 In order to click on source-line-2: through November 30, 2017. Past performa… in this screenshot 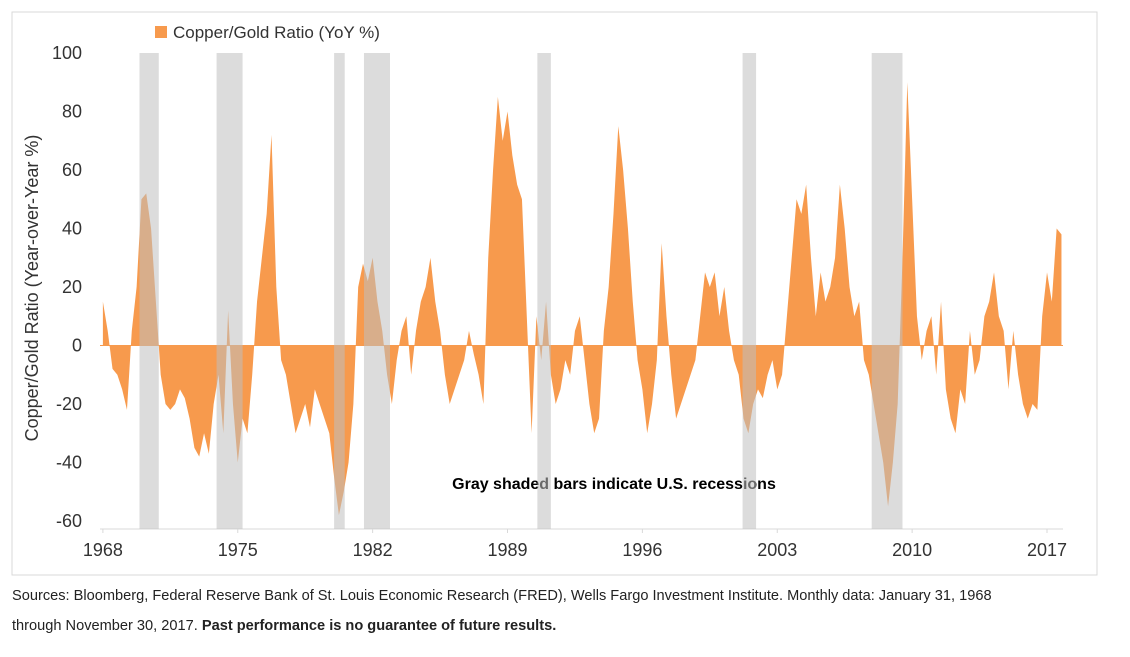, I will do `click(284, 626)`.